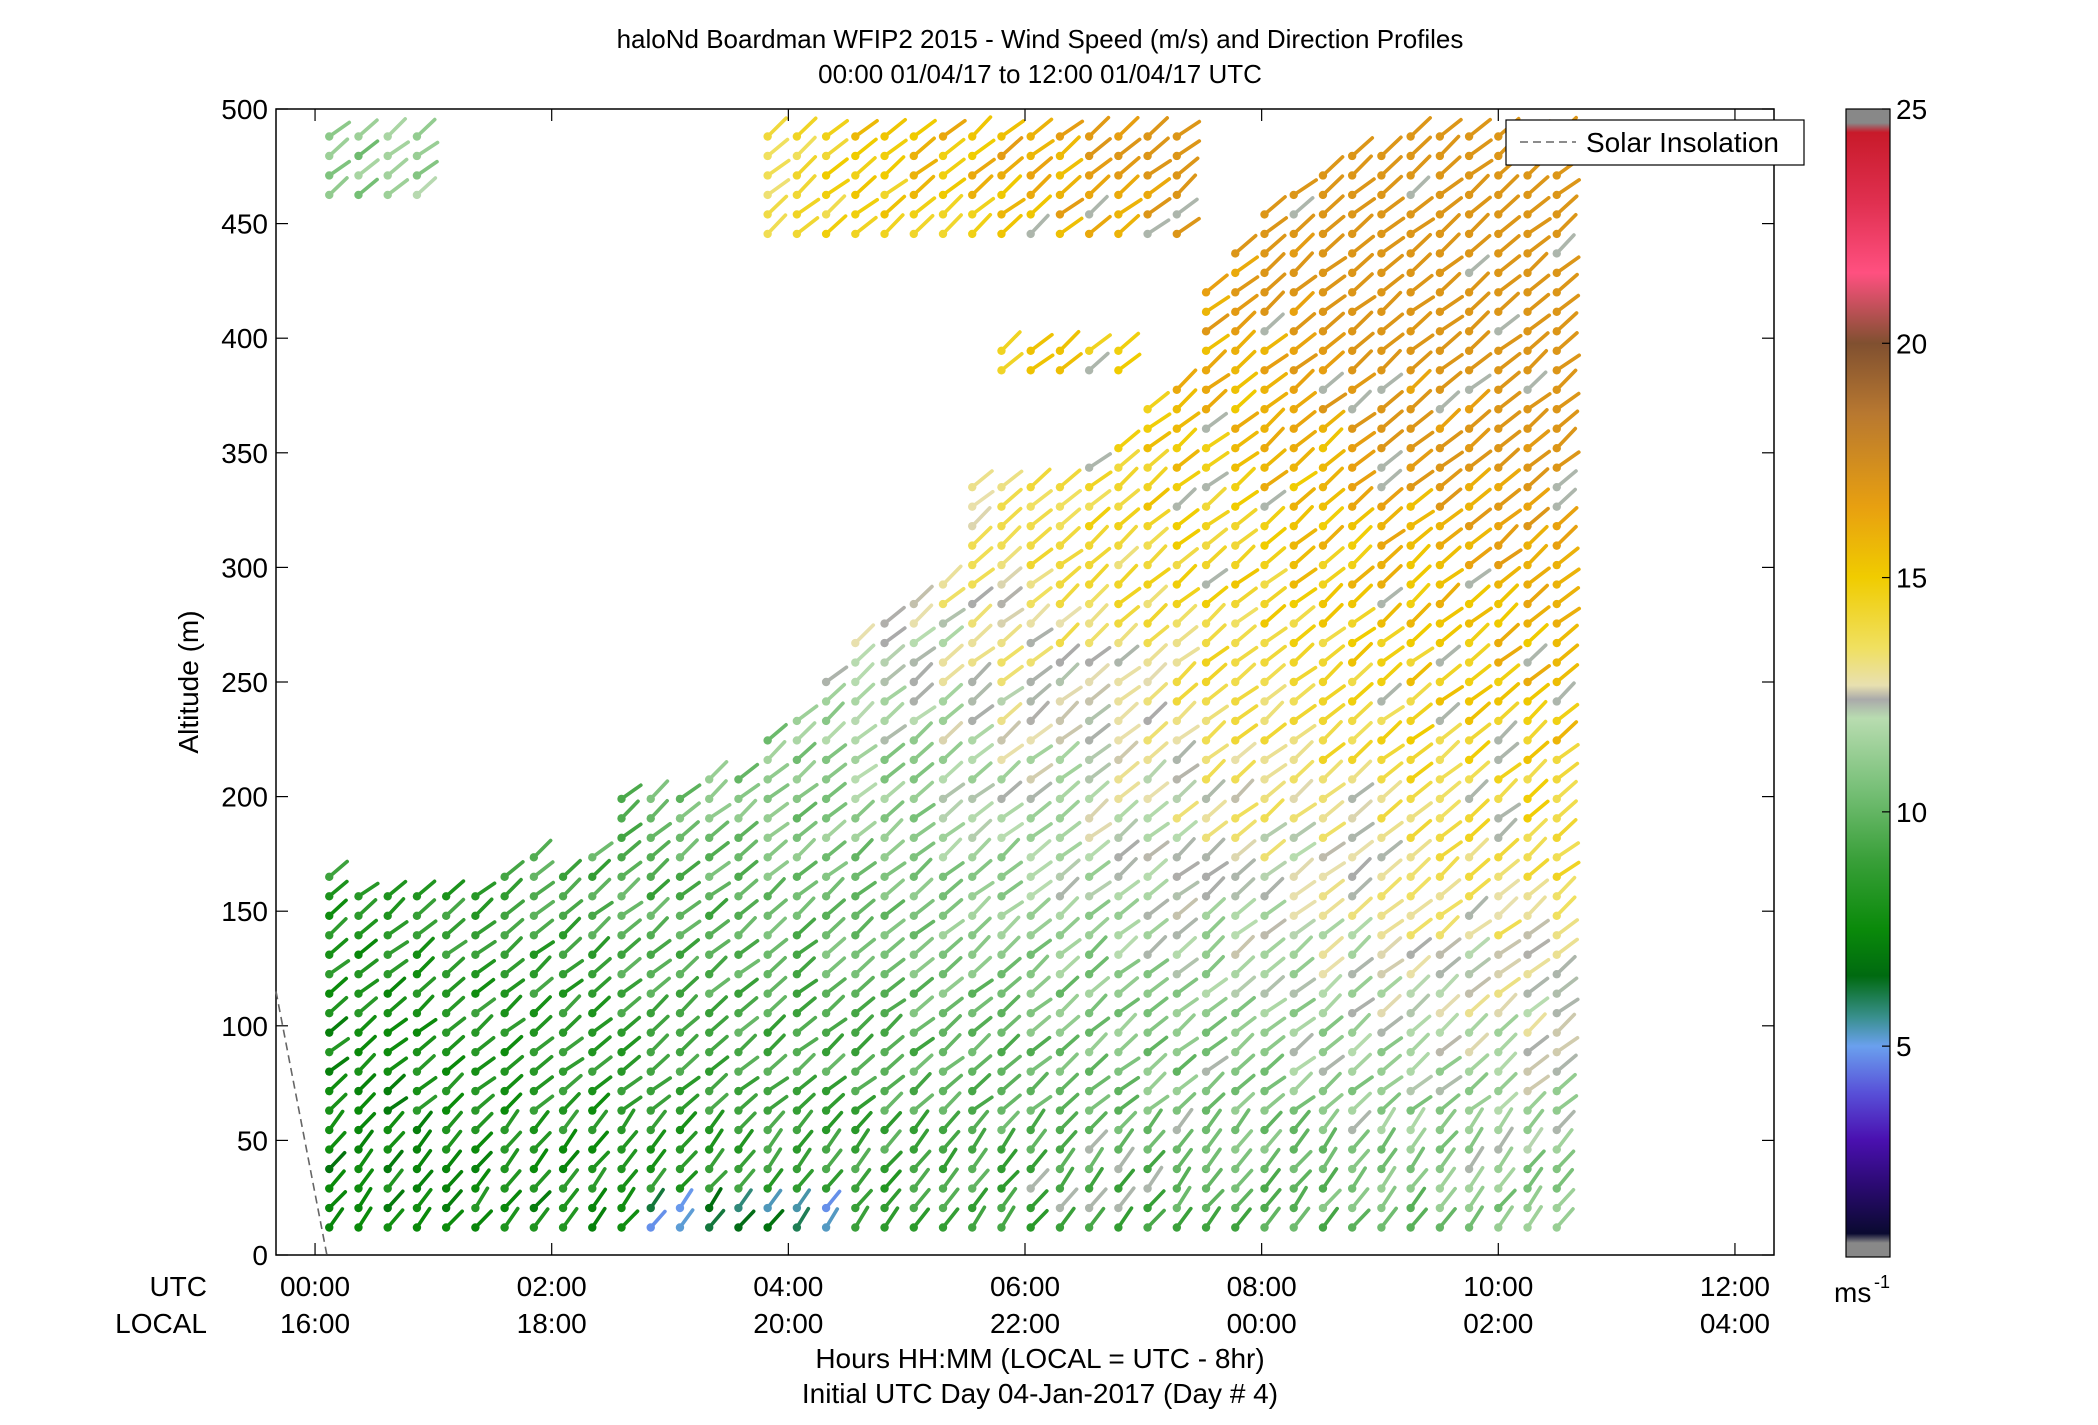 This screenshot has width=2098, height=1425. I want to click on colorbar, so click(1868, 683).